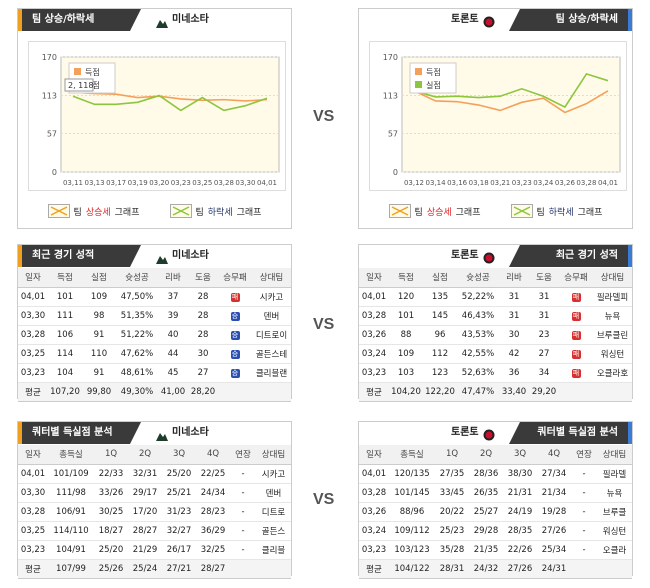 The height and width of the screenshot is (588, 650). What do you see at coordinates (495, 373) in the screenshot?
I see `table-row: 03,23 103 123 52,63% 36 34 패 오클라호` at bounding box center [495, 373].